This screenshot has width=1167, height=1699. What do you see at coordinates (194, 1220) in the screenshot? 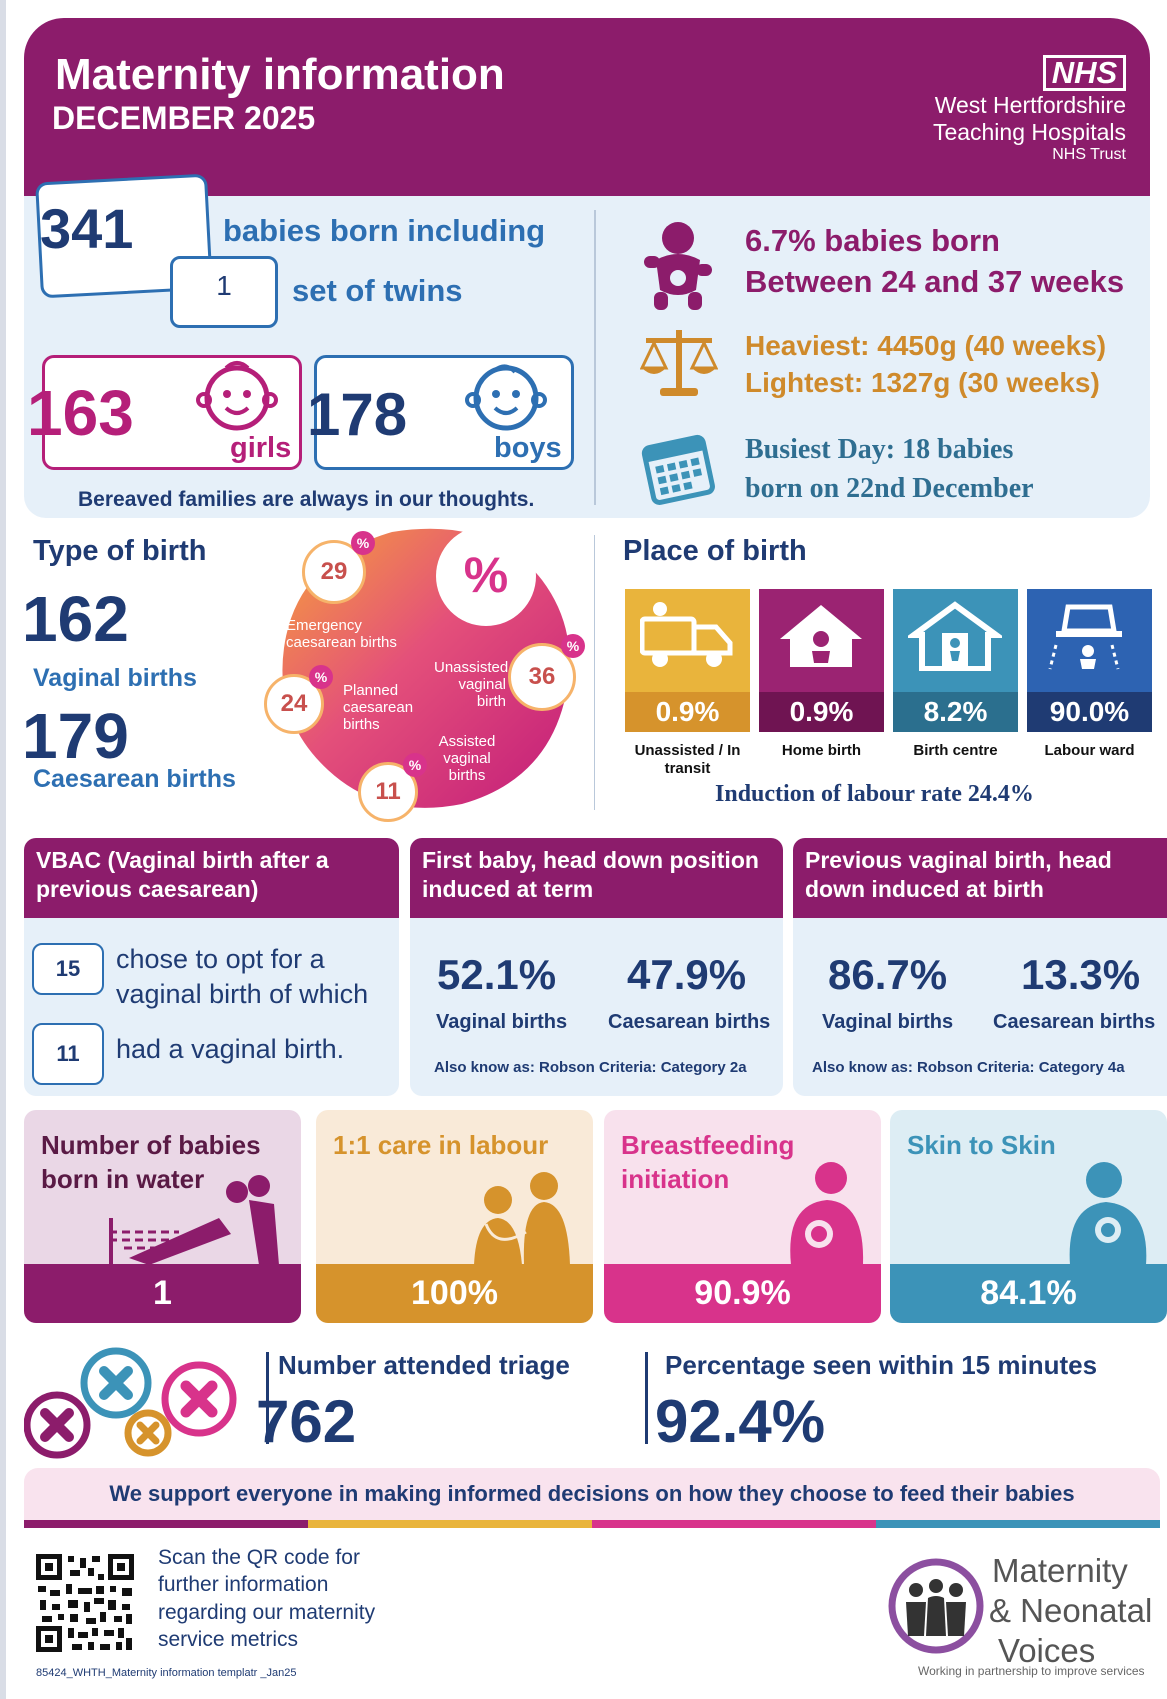
I see `water-birth-icon` at bounding box center [194, 1220].